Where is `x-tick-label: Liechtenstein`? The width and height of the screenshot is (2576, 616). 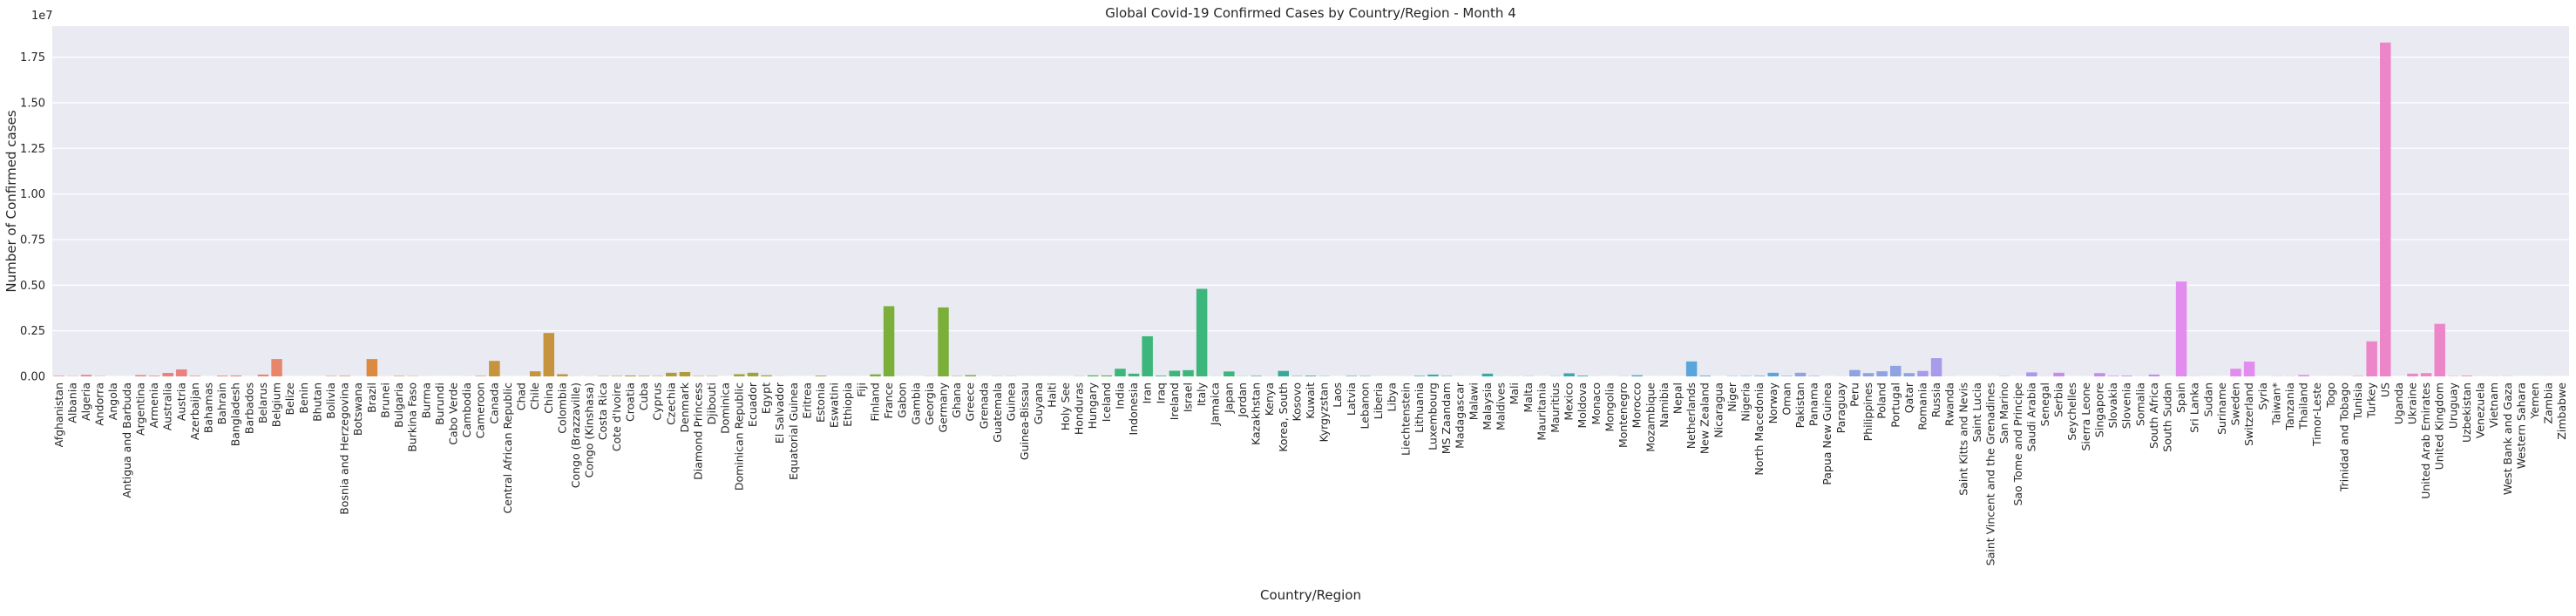 x-tick-label: Liechtenstein is located at coordinates (1406, 419).